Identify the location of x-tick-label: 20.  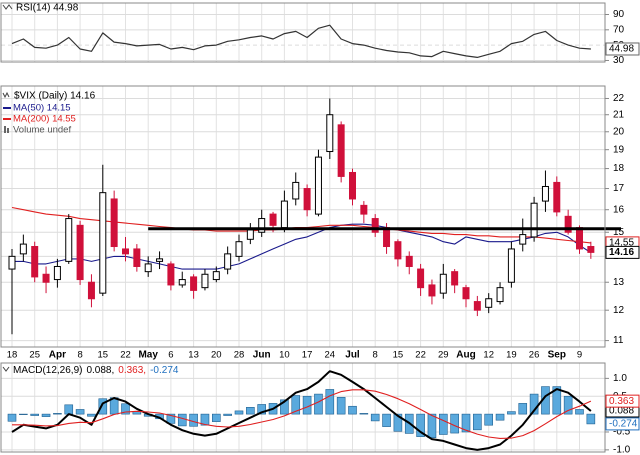
(216, 355).